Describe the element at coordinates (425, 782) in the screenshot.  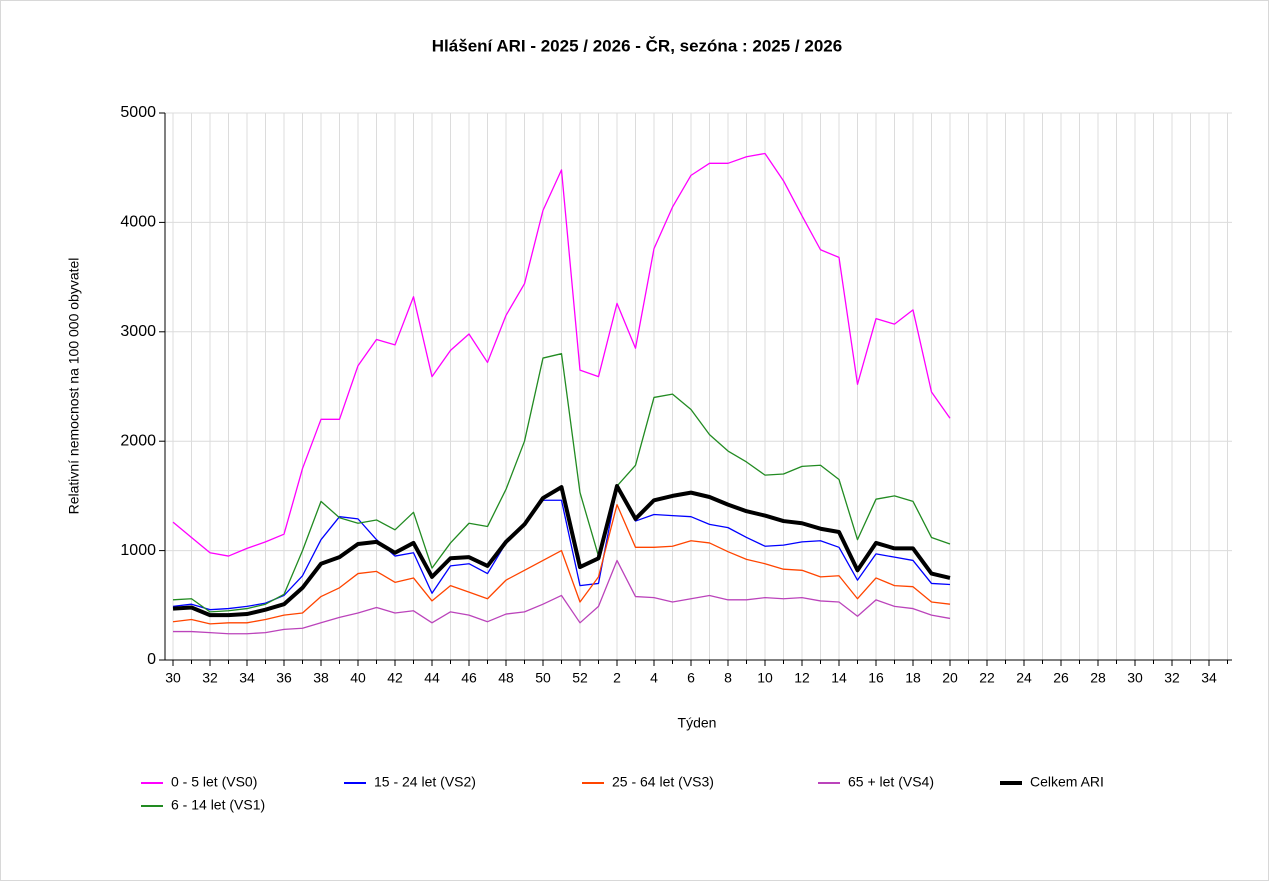
I see `legend-label: 15 - 24 let (VS2)` at that location.